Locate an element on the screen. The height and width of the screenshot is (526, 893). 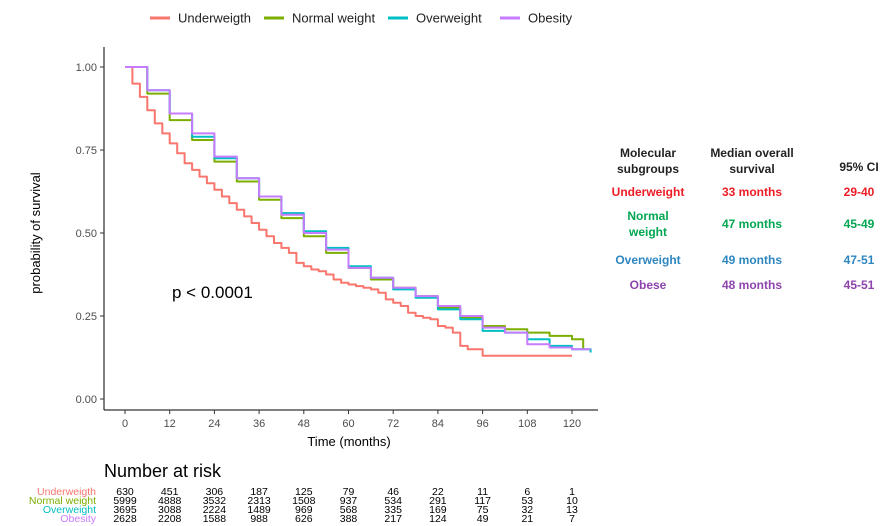
risk-cell: 46 is located at coordinates (393, 492).